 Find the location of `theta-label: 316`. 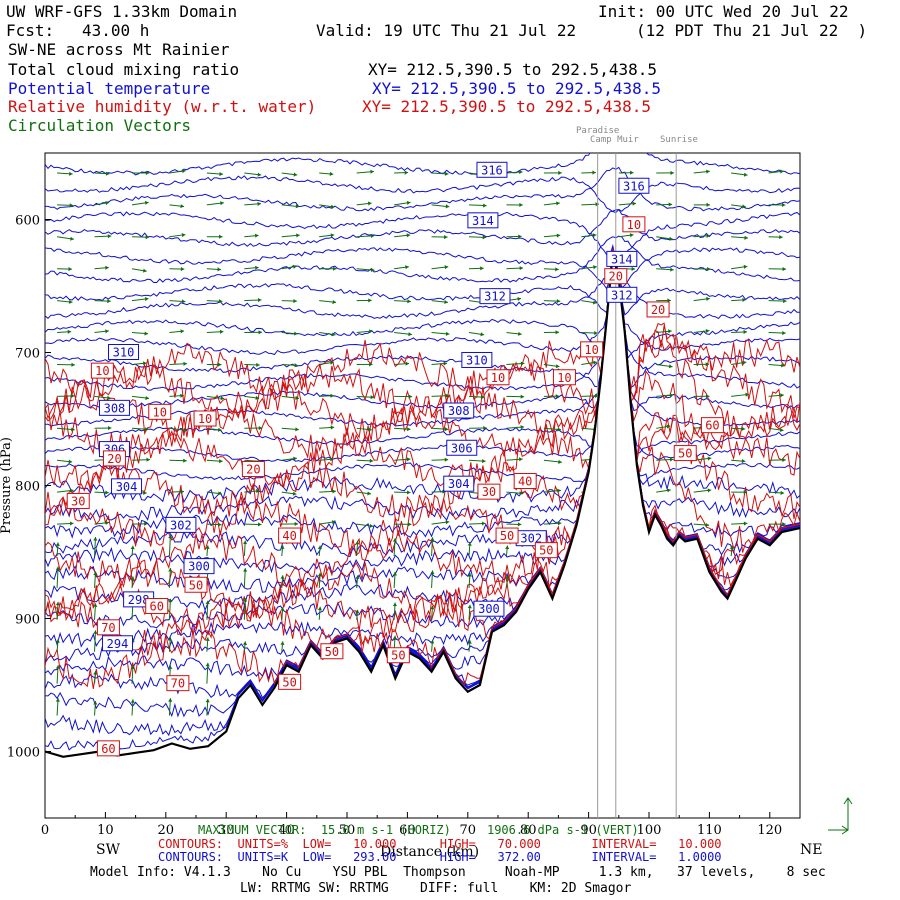

theta-label: 316 is located at coordinates (634, 186).